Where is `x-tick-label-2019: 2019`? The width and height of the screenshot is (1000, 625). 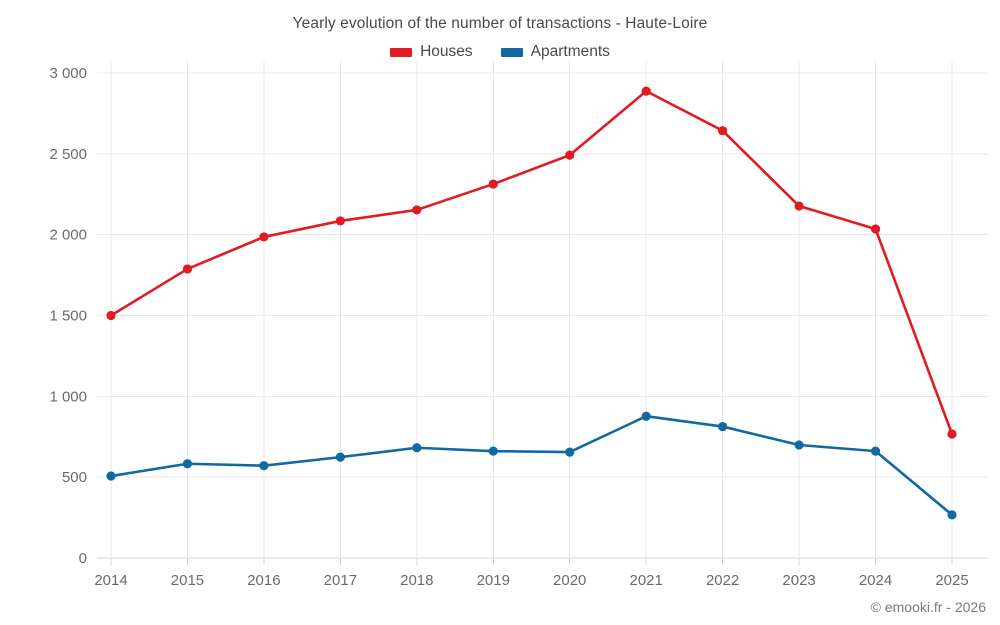
x-tick-label-2019: 2019 is located at coordinates (493, 580).